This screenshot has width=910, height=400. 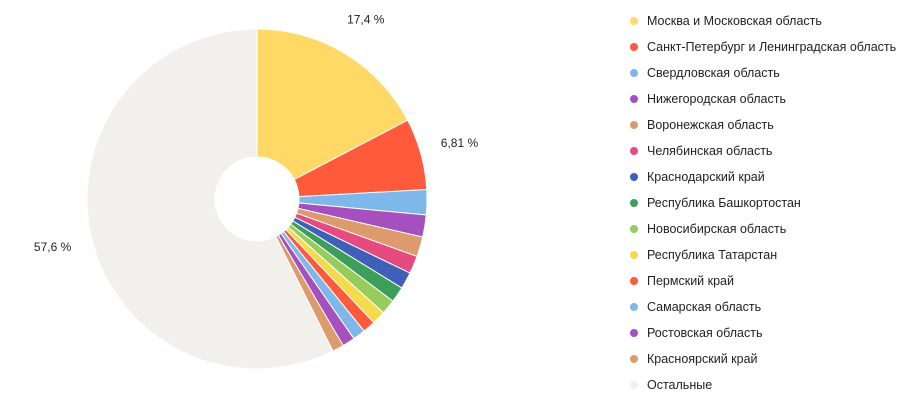 What do you see at coordinates (770, 307) in the screenshot?
I see `legend-item: Самарская область` at bounding box center [770, 307].